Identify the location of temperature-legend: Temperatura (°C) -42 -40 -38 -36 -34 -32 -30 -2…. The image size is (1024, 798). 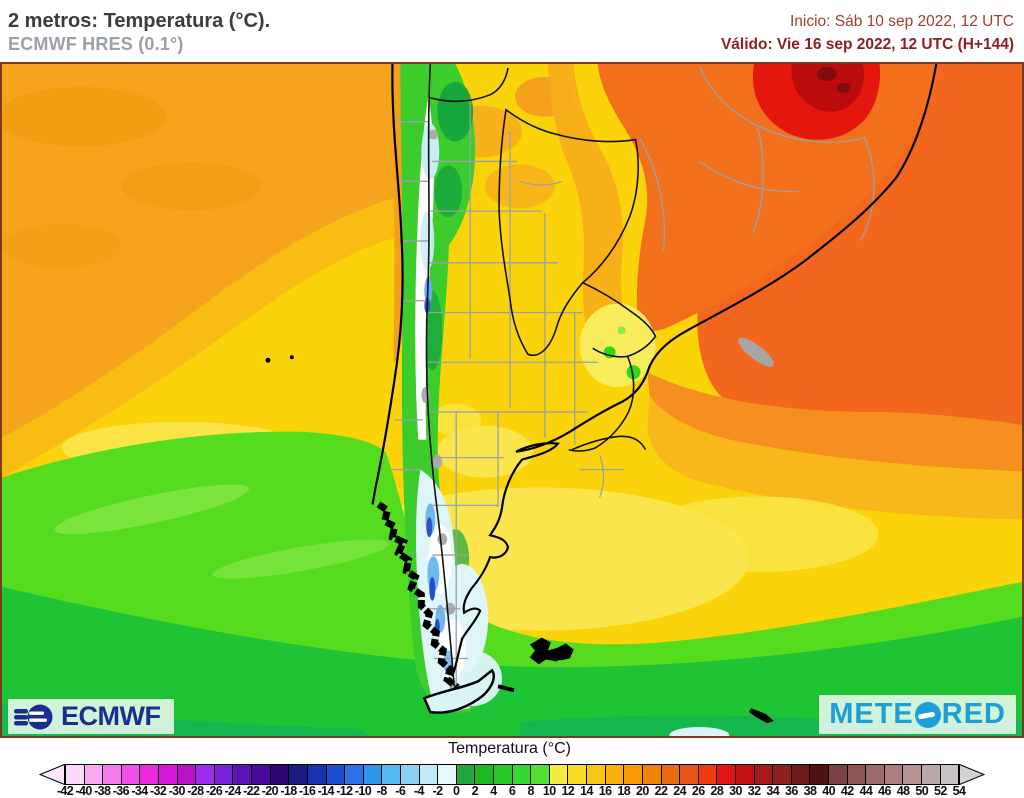
(512, 768).